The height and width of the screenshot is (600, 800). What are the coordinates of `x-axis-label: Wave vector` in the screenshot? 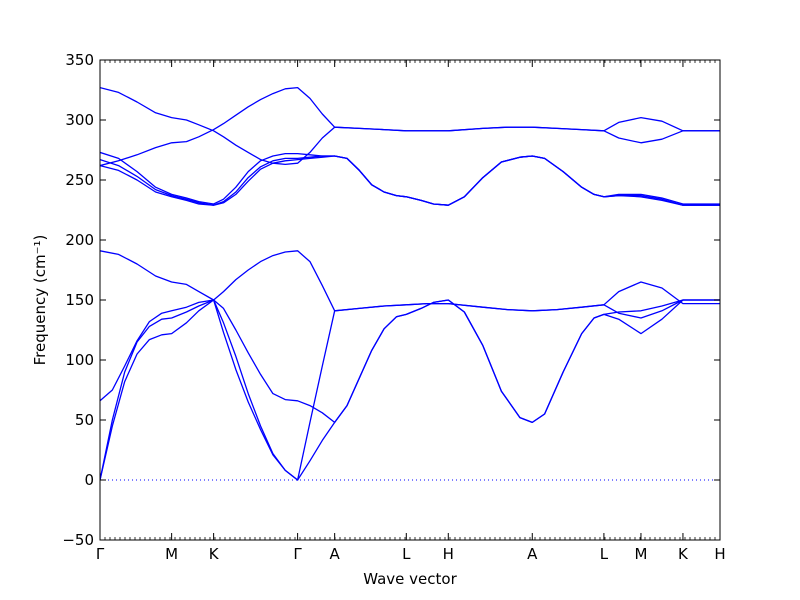 It's located at (410, 579).